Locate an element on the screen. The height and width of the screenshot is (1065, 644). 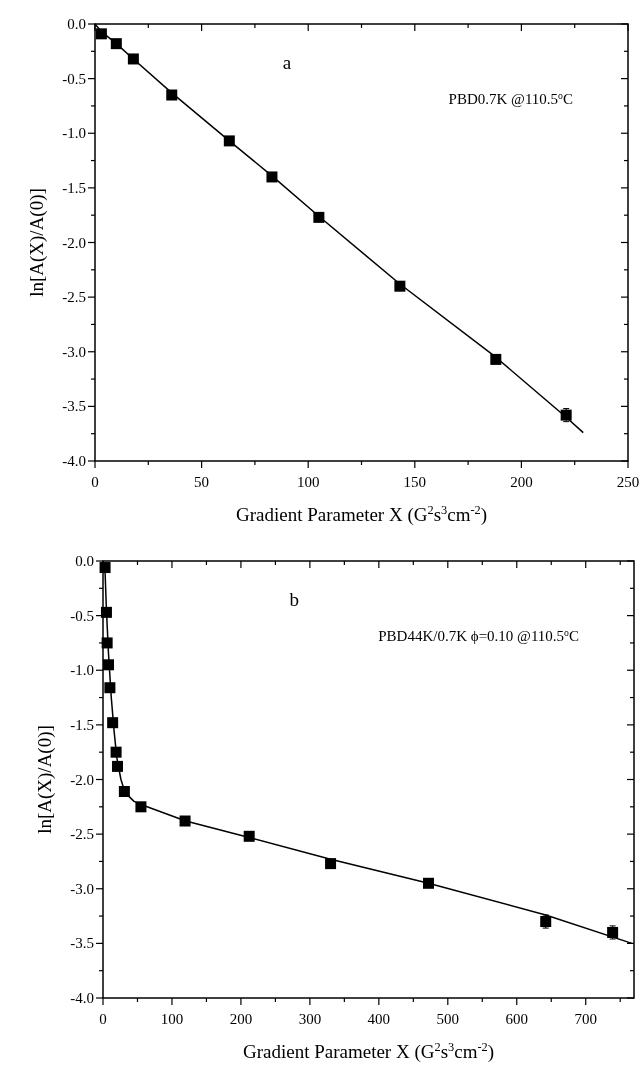
x-tick-label: 300 is located at coordinates (310, 1019).